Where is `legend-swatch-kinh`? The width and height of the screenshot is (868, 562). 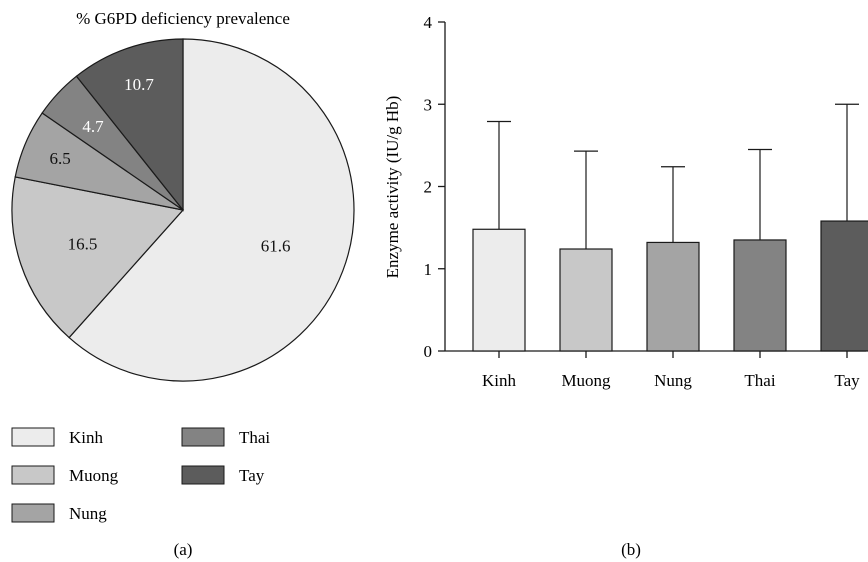 legend-swatch-kinh is located at coordinates (33, 437).